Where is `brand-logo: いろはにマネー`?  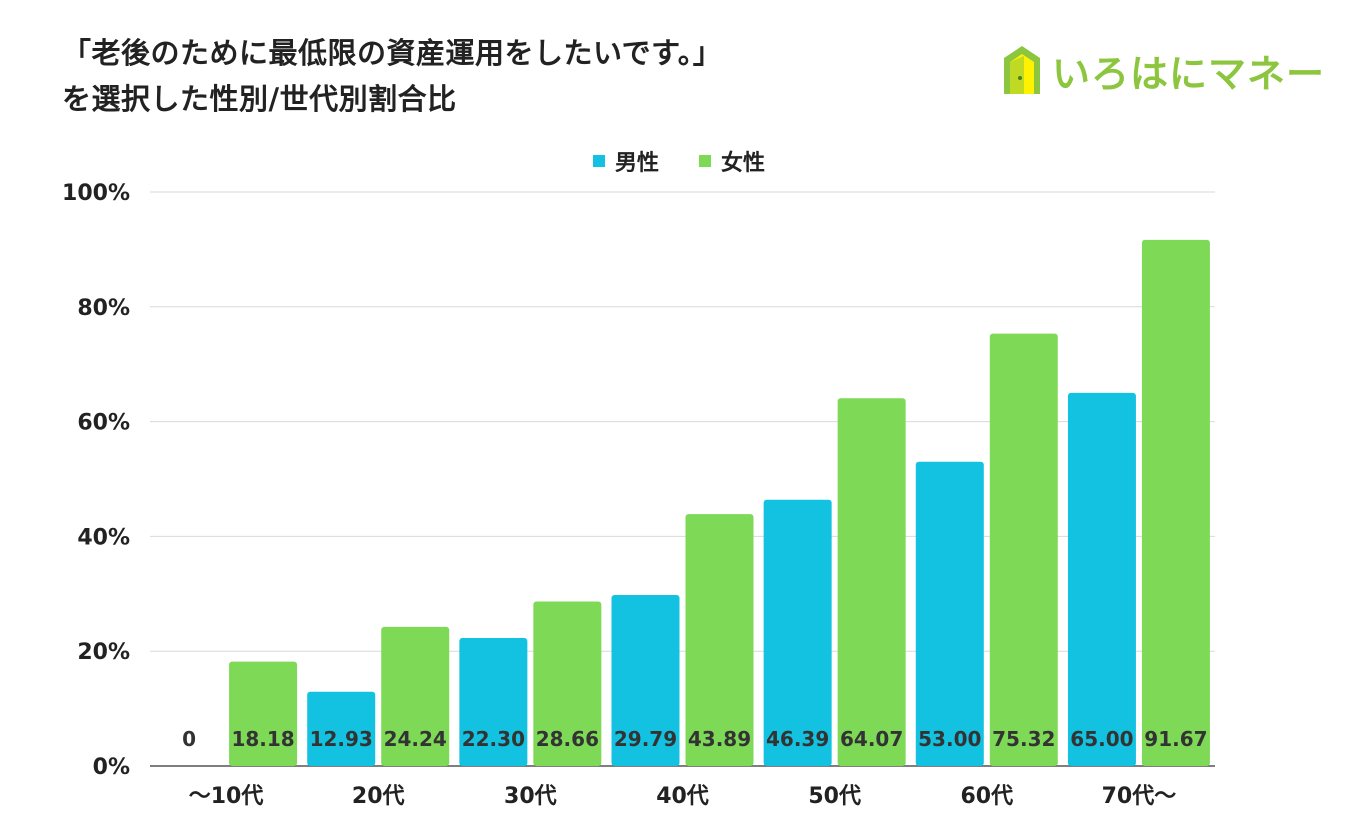
brand-logo: いろはにマネー is located at coordinates (1162, 70).